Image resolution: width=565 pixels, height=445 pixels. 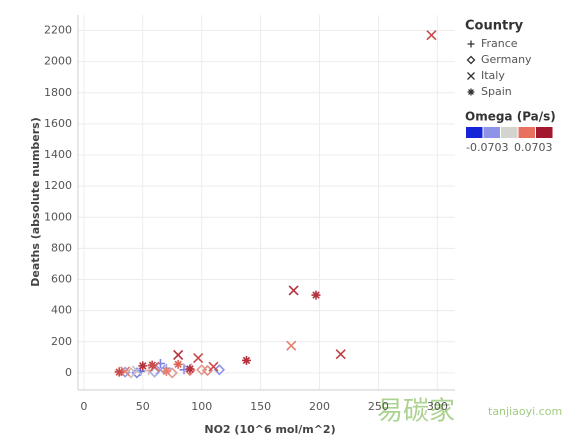 What do you see at coordinates (494, 26) in the screenshot?
I see `legend-title: Country` at bounding box center [494, 26].